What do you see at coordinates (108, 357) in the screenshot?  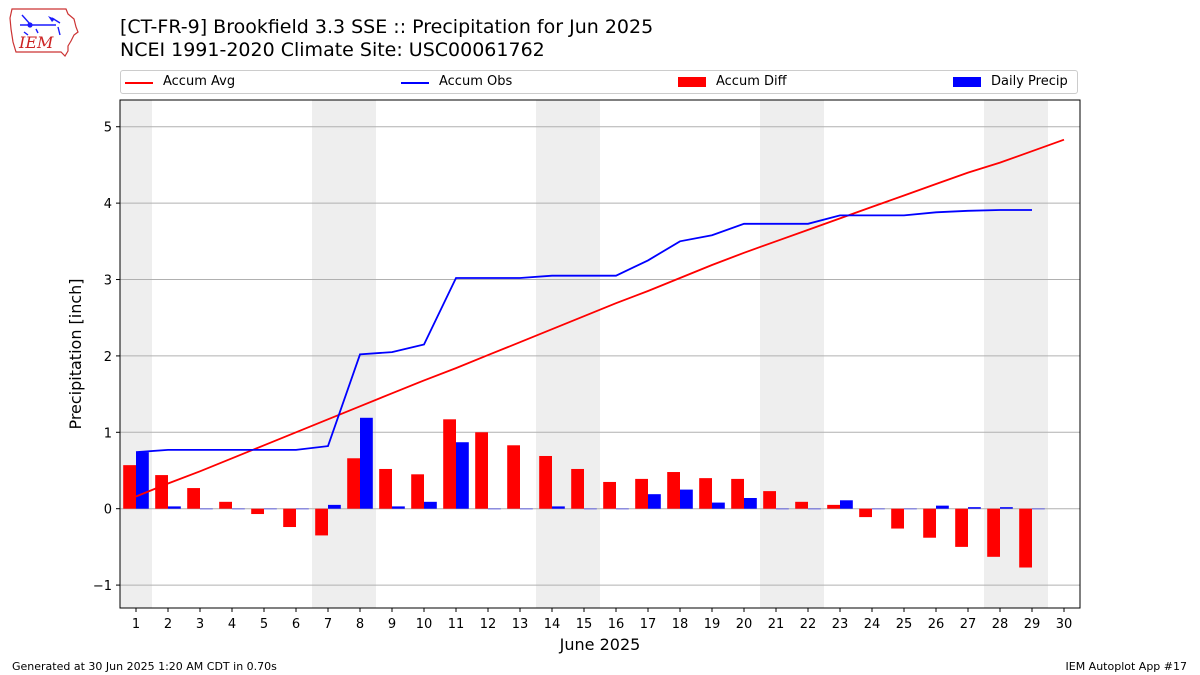 I see `y-tick-label: 2` at bounding box center [108, 357].